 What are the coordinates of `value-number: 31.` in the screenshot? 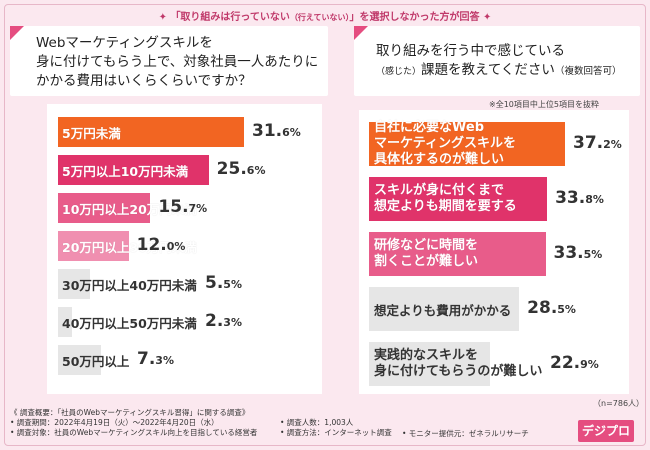 It's located at (267, 131).